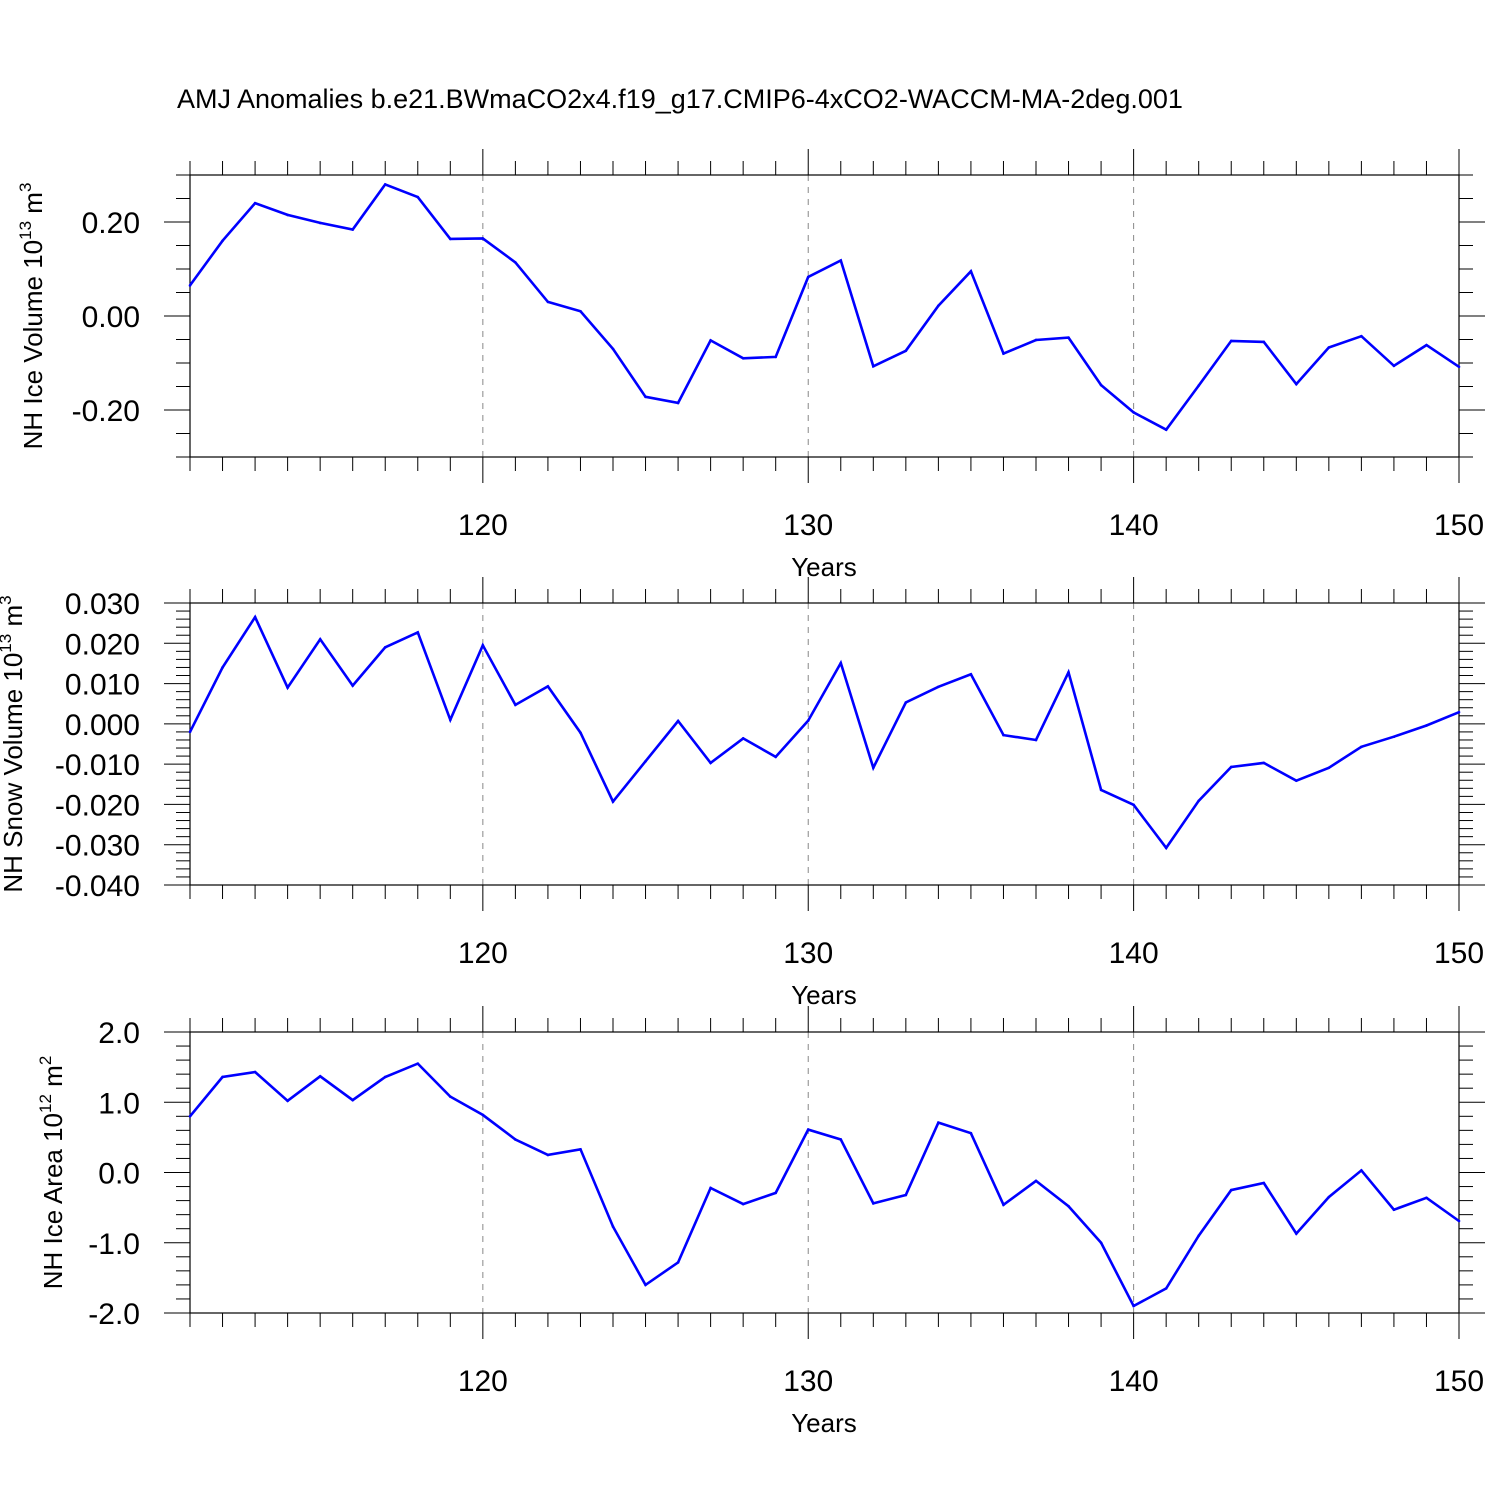 This screenshot has height=1500, width=1500. Describe the element at coordinates (25, 230) in the screenshot. I see `y-axis-label-exponent: 13` at that location.